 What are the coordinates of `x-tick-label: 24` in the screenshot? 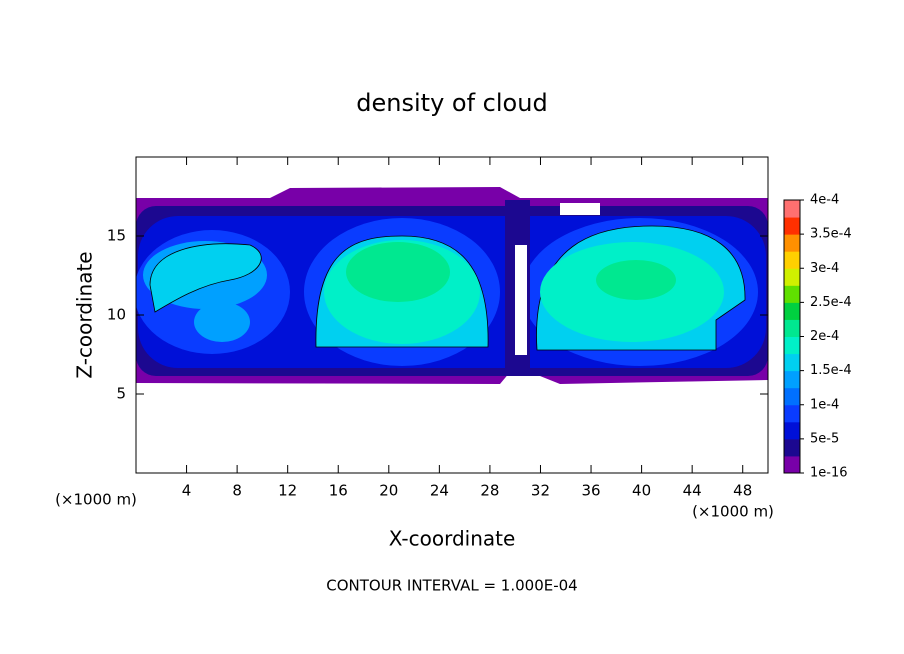 It's located at (439, 491).